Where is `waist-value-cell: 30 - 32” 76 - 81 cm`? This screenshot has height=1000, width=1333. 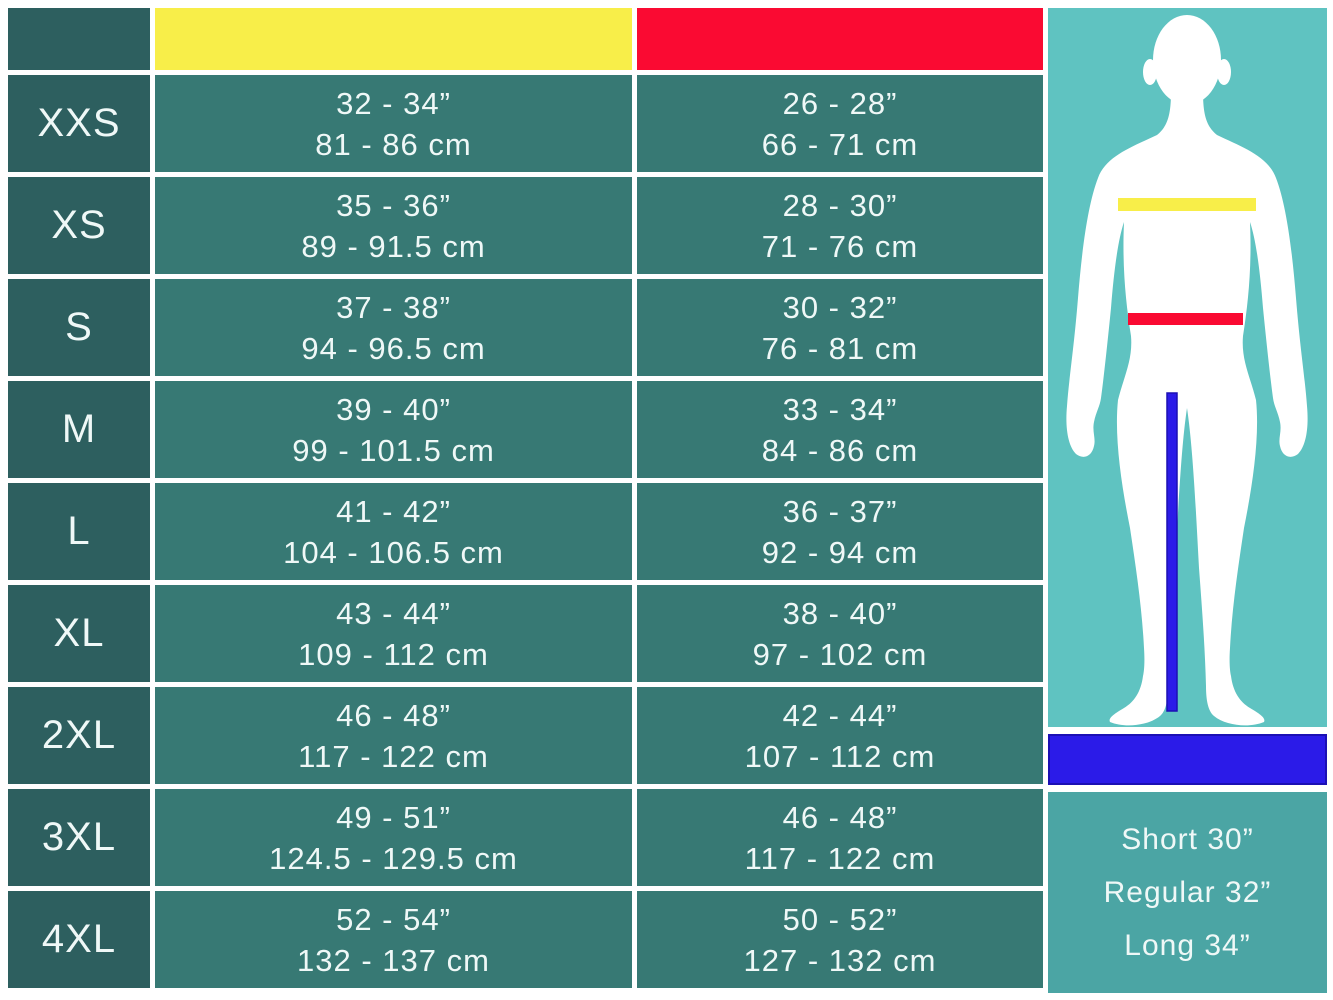
waist-value-cell: 30 - 32” 76 - 81 cm is located at coordinates (840, 327).